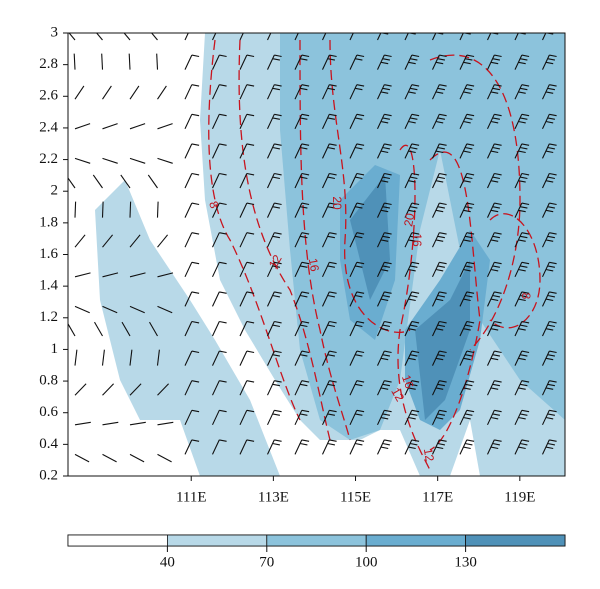 The image size is (600, 589). What do you see at coordinates (48, 444) in the screenshot?
I see `y-tick-label: 0.4` at bounding box center [48, 444].